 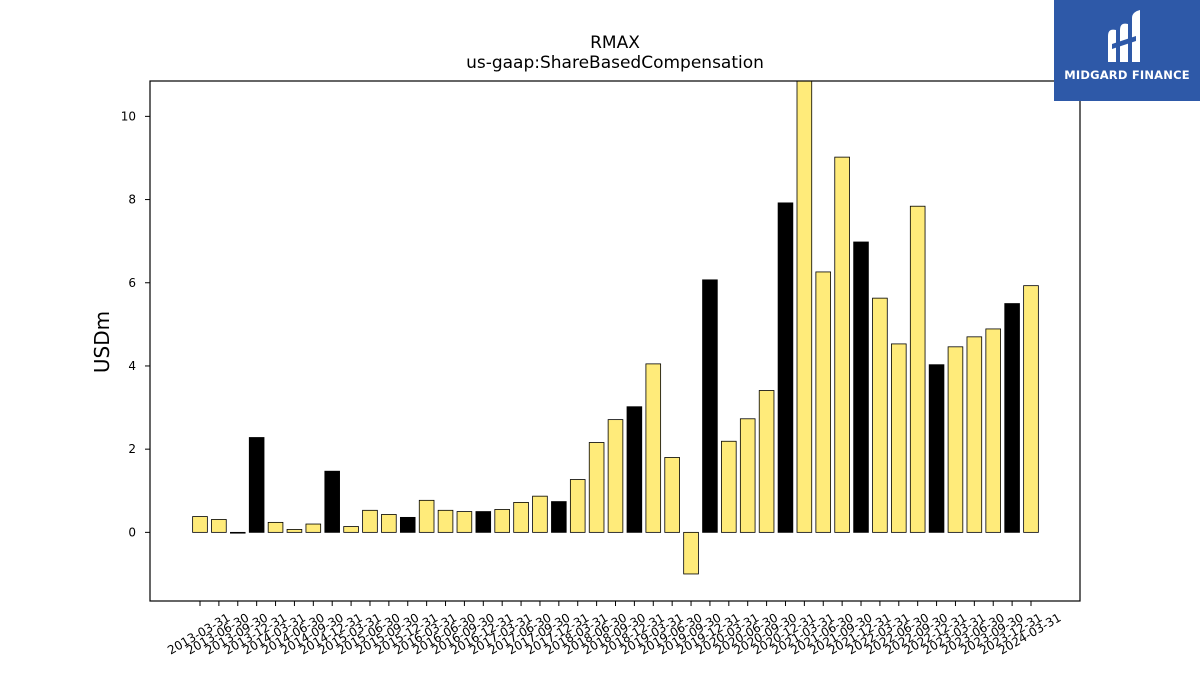 I want to click on y-tick-label: 4, so click(x=132, y=366).